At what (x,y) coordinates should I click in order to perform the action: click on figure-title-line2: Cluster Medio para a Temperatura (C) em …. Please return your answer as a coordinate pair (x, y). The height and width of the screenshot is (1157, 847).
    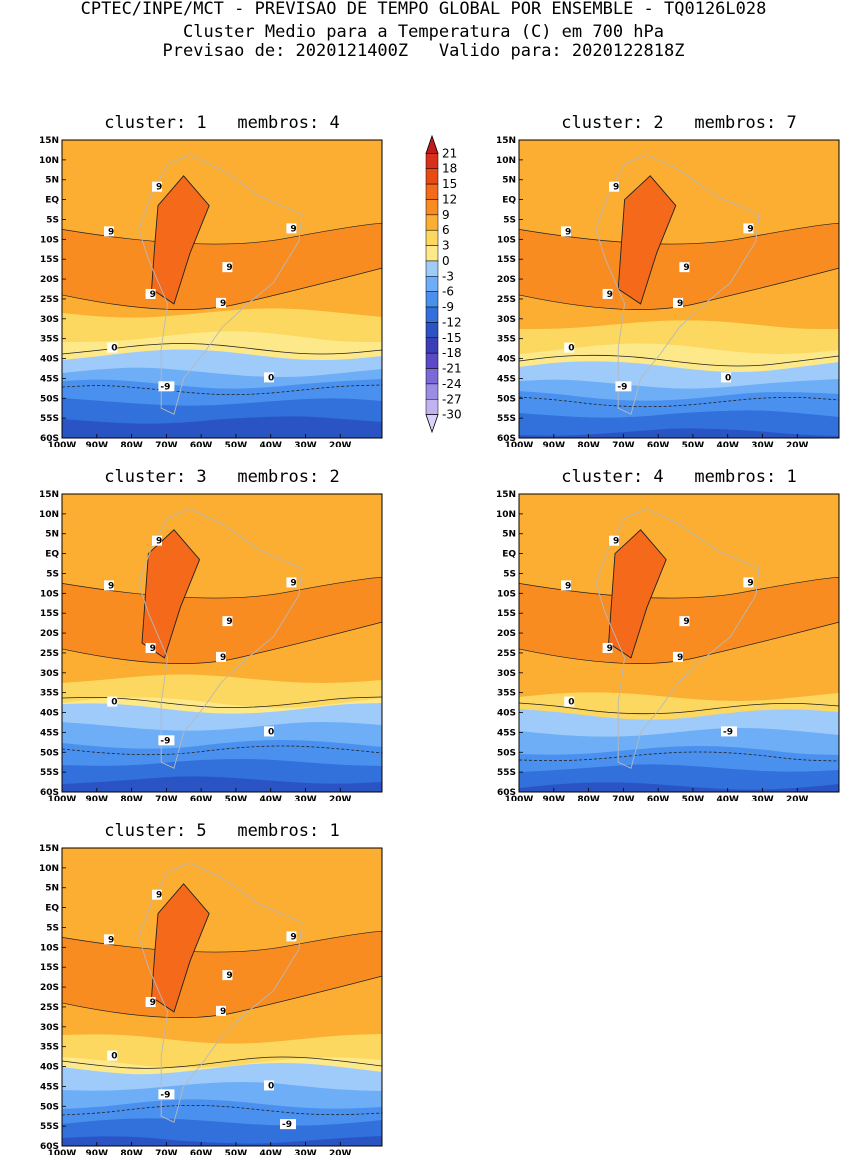
    Looking at the image, I should click on (423, 32).